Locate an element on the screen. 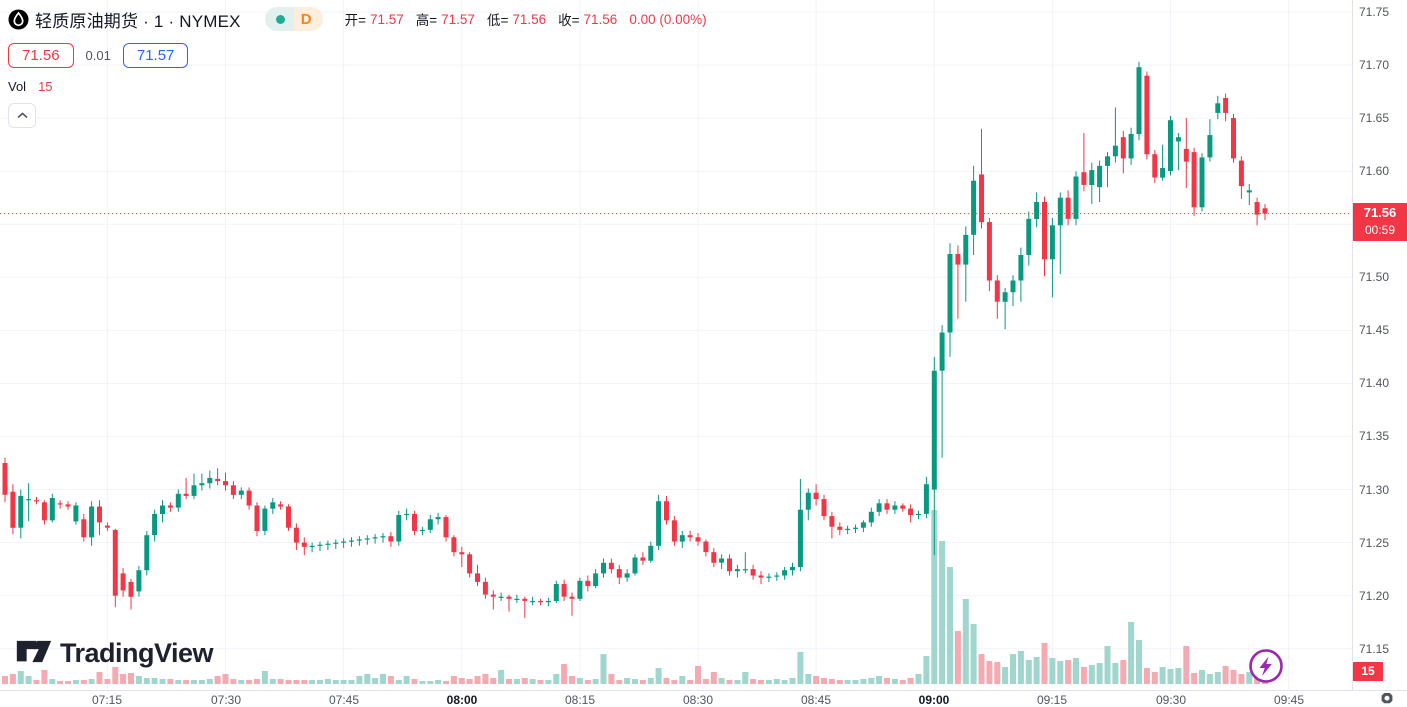 Image resolution: width=1407 pixels, height=707 pixels. price-axis-label: 71.60 is located at coordinates (1374, 171).